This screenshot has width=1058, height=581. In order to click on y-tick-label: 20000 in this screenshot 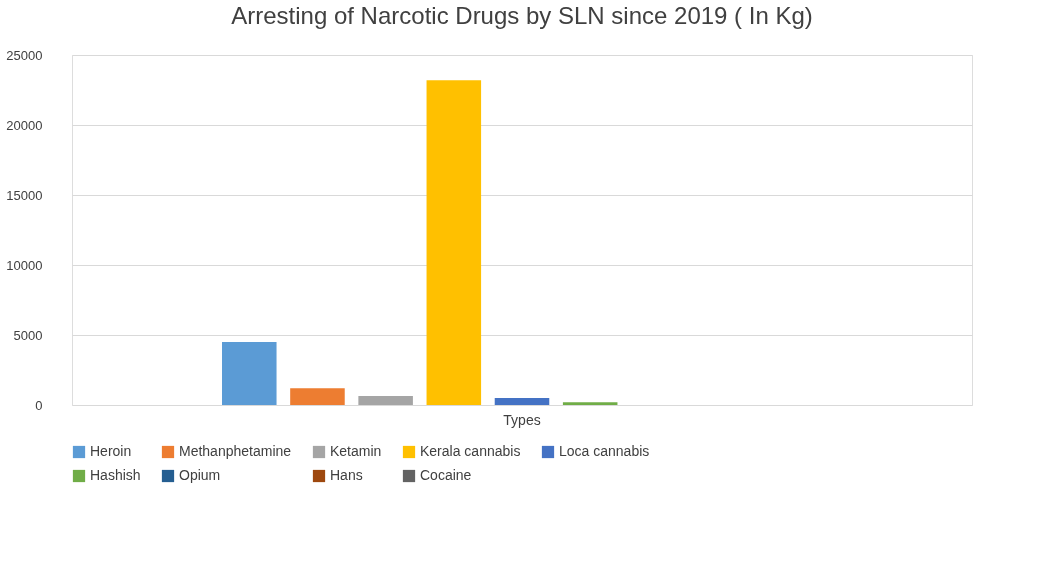, I will do `click(24, 125)`.